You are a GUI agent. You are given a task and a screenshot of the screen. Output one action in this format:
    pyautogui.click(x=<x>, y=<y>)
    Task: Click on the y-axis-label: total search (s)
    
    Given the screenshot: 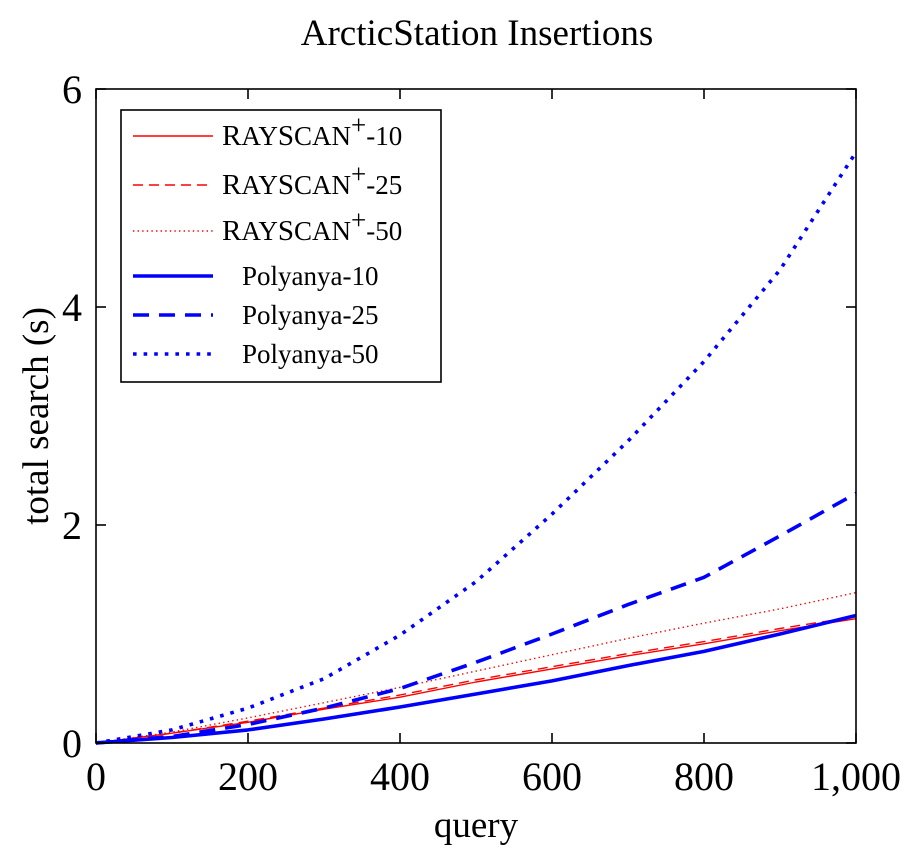 What is the action you would take?
    pyautogui.click(x=36, y=416)
    